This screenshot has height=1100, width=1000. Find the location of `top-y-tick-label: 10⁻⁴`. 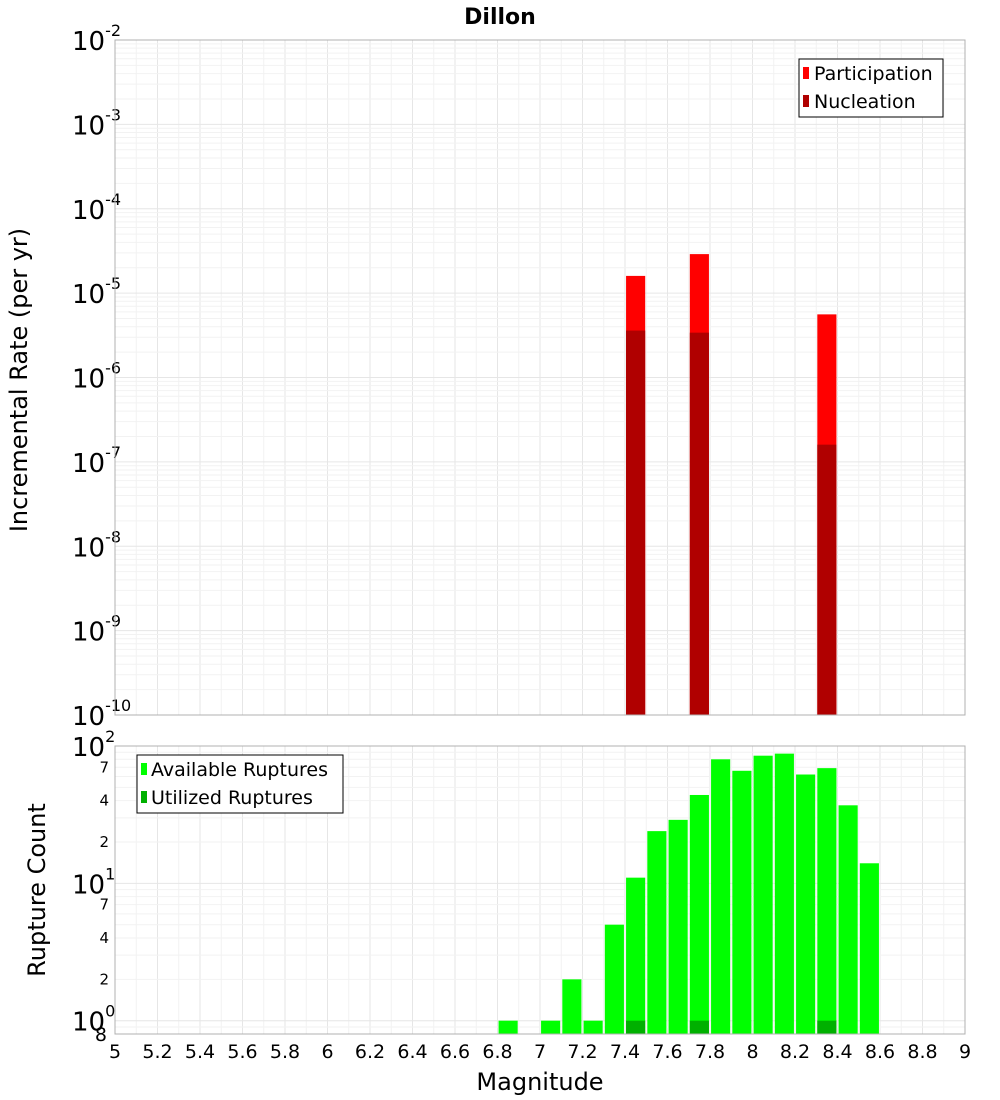

top-y-tick-label: 10⁻⁴ is located at coordinates (96, 208).